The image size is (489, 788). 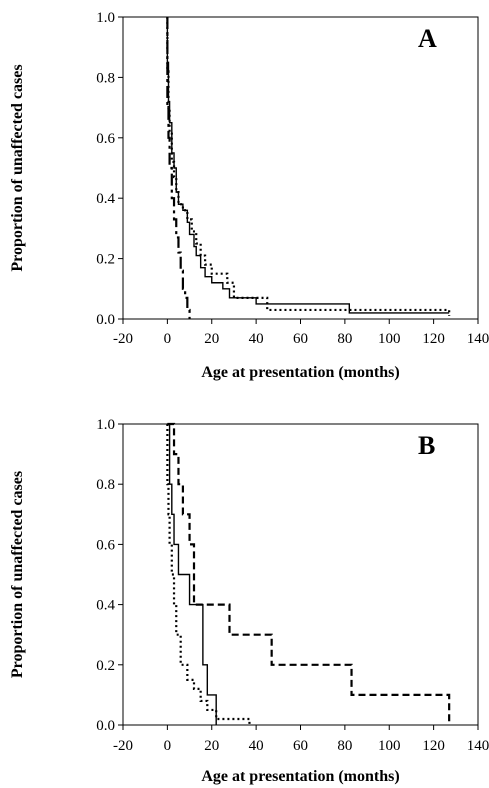 What do you see at coordinates (178, 168) in the screenshot?
I see `series-line-dash-dot` at bounding box center [178, 168].